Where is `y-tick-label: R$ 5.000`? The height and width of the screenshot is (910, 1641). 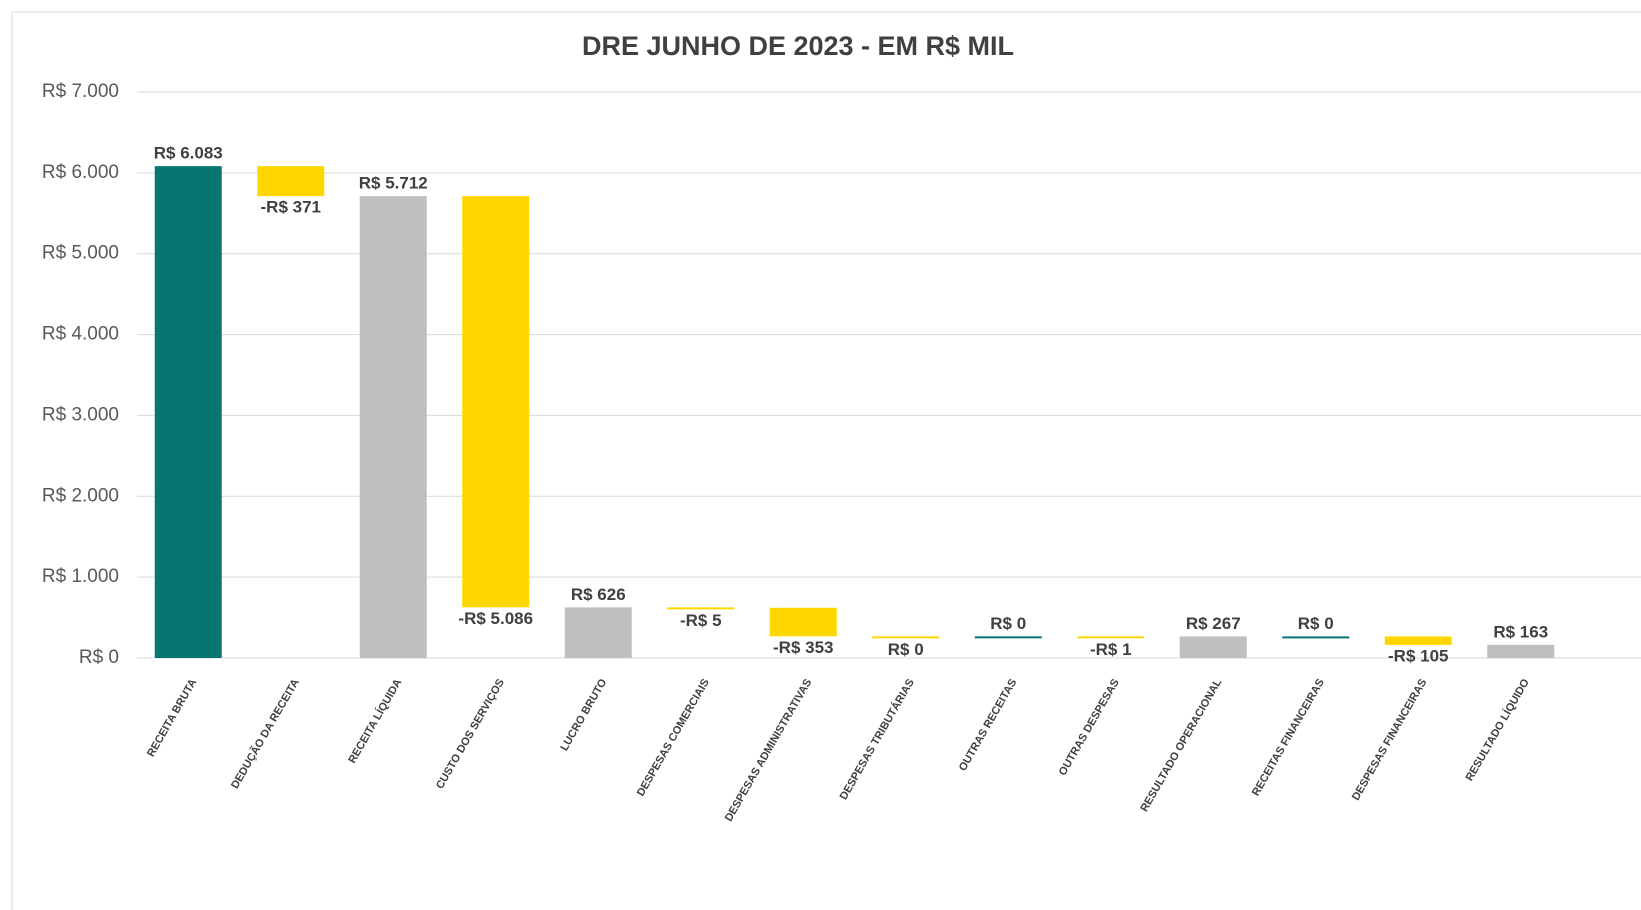
y-tick-label: R$ 5.000 is located at coordinates (80, 253).